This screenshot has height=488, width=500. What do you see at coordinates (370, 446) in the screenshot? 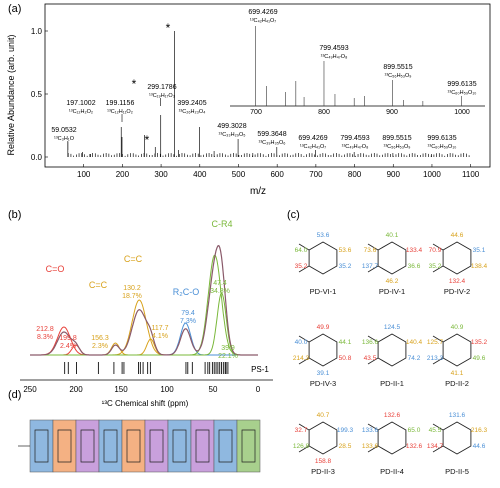
I see `shift-value: 133.6` at bounding box center [370, 446].